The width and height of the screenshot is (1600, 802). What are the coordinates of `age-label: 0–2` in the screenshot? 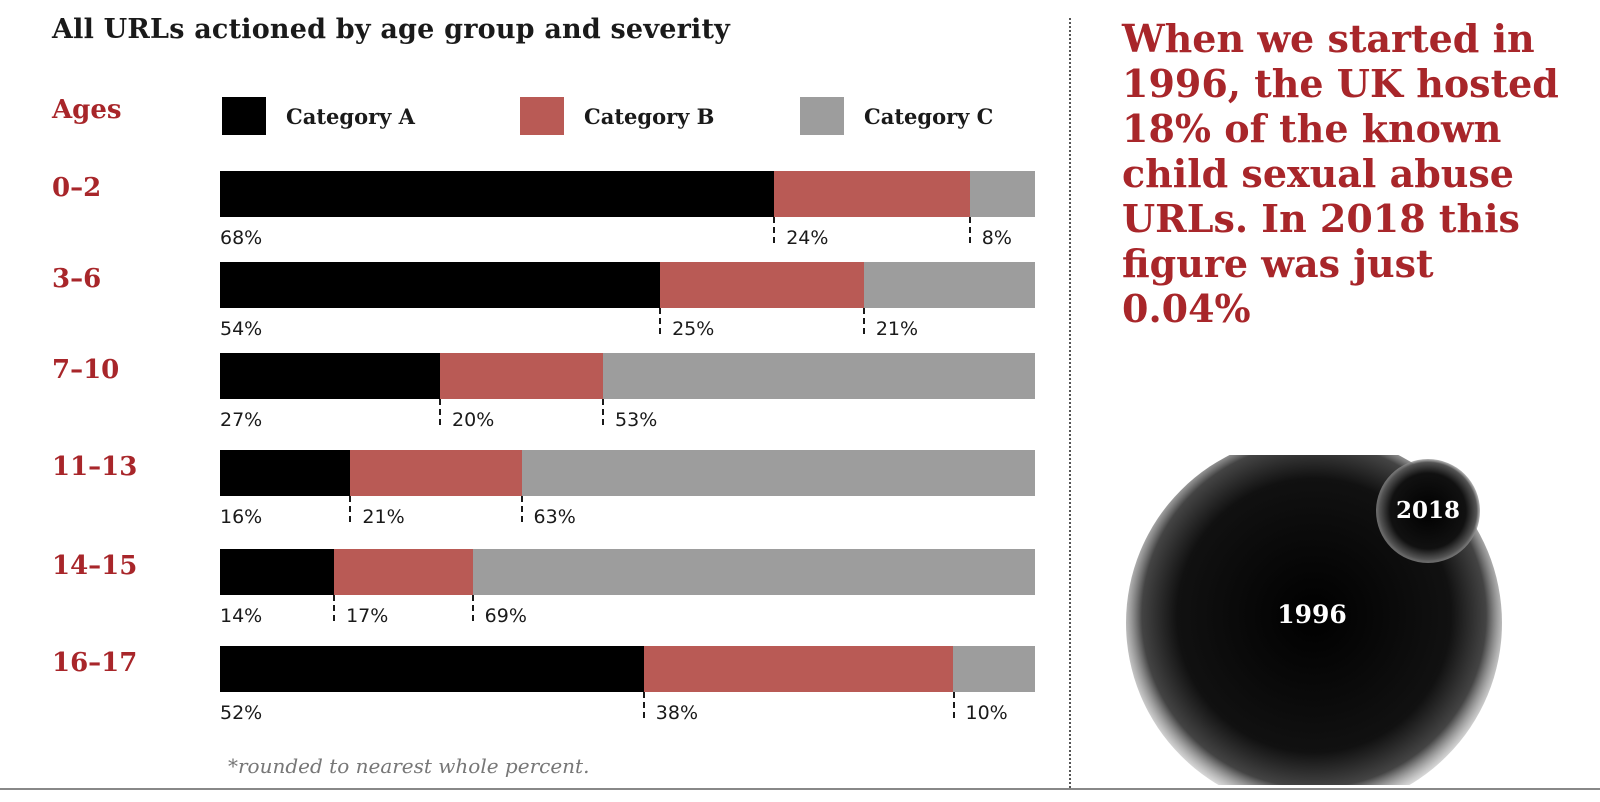 It's located at (77, 188).